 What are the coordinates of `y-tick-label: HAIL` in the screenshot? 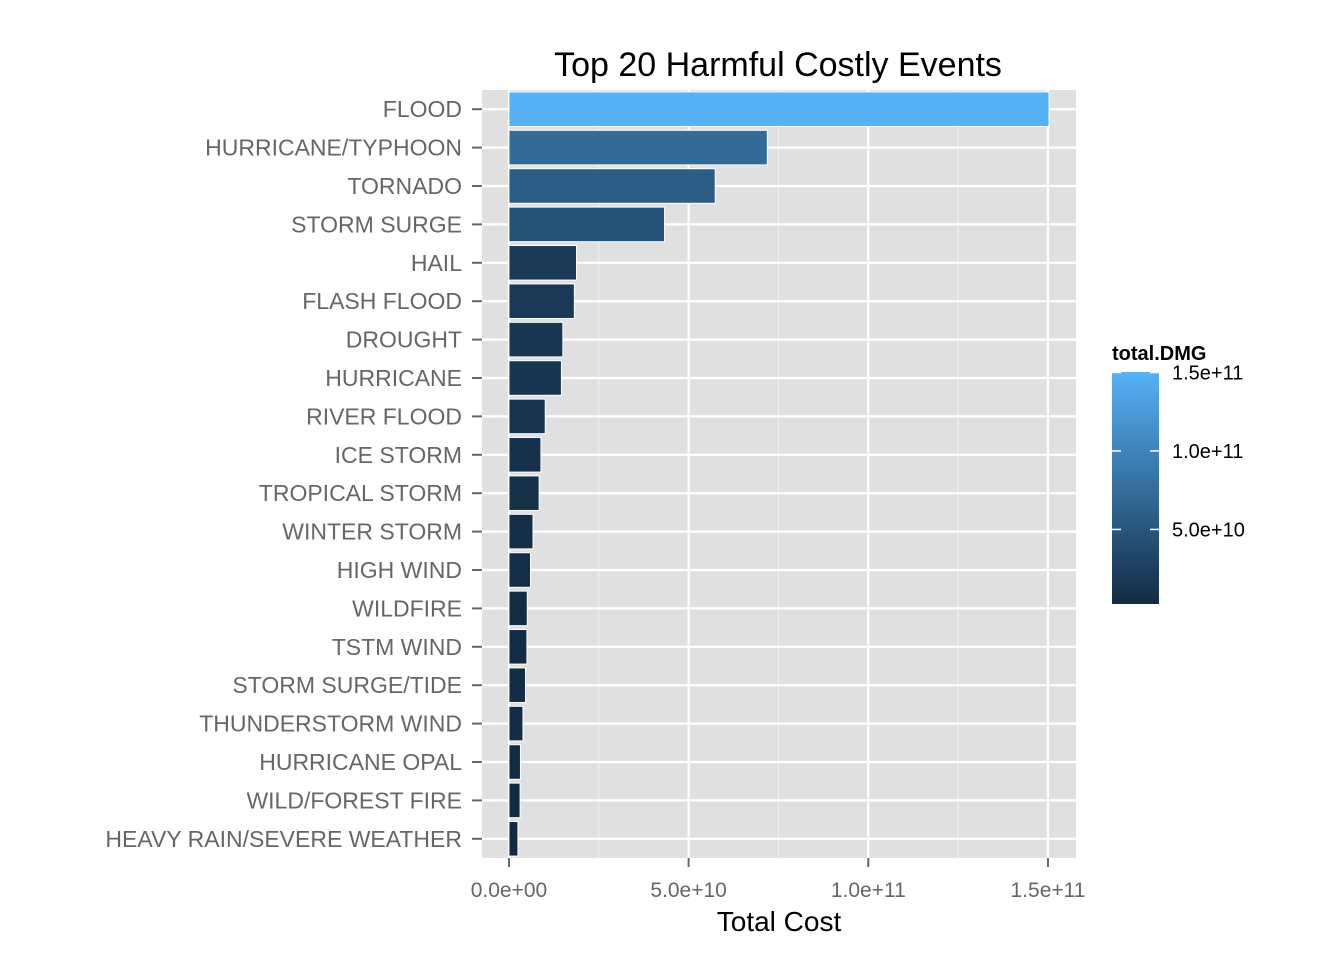 It's located at (436, 263).